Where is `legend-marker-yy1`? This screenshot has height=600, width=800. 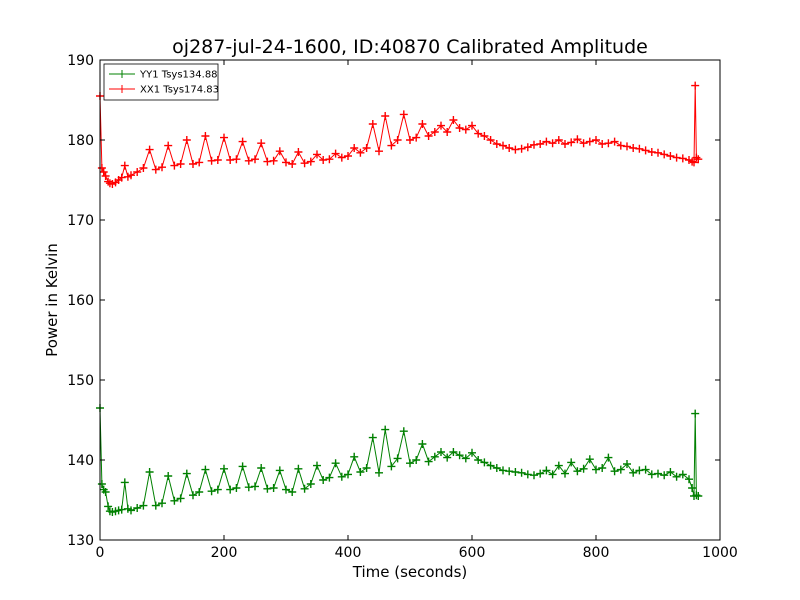
legend-marker-yy1 is located at coordinates (122, 74).